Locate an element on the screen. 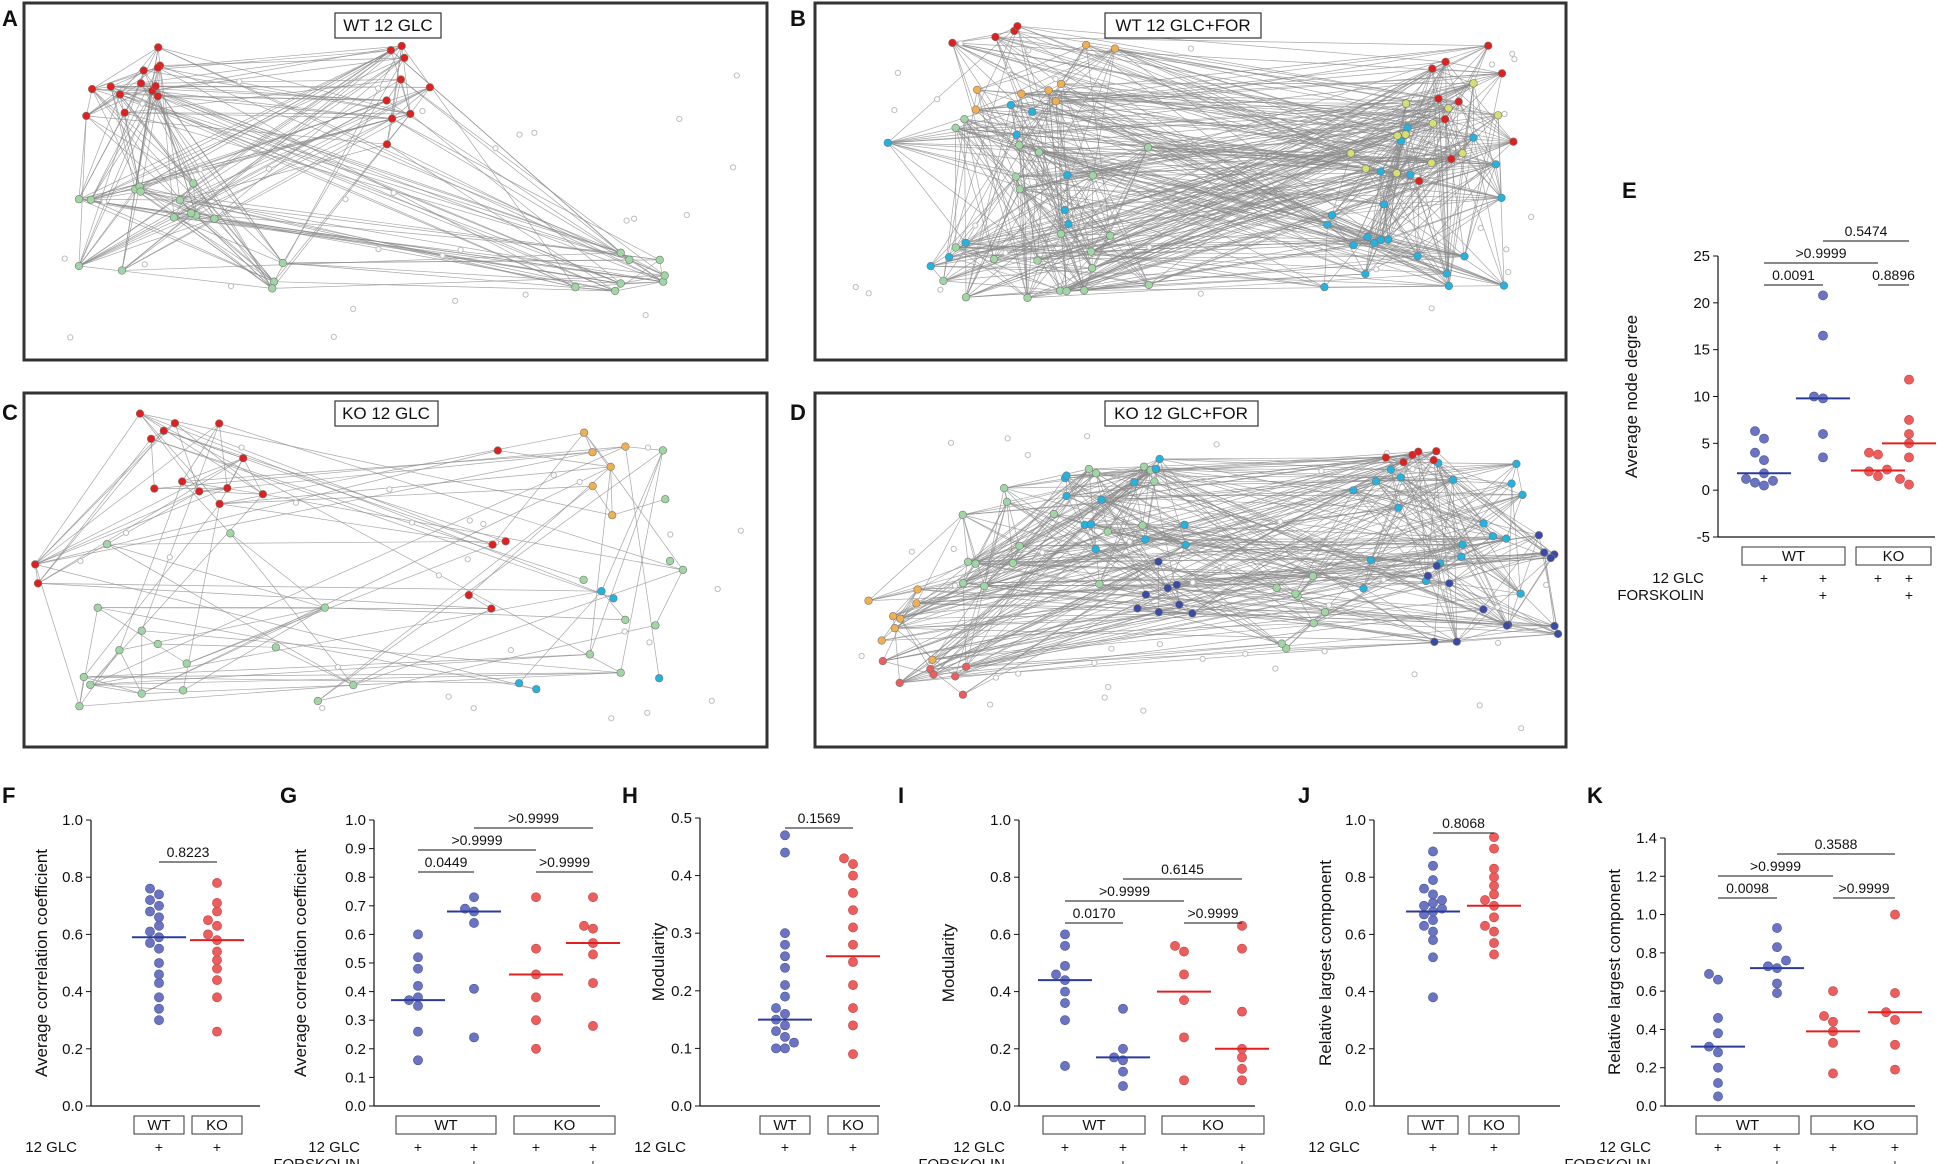  group-label: KO is located at coordinates (1894, 556).